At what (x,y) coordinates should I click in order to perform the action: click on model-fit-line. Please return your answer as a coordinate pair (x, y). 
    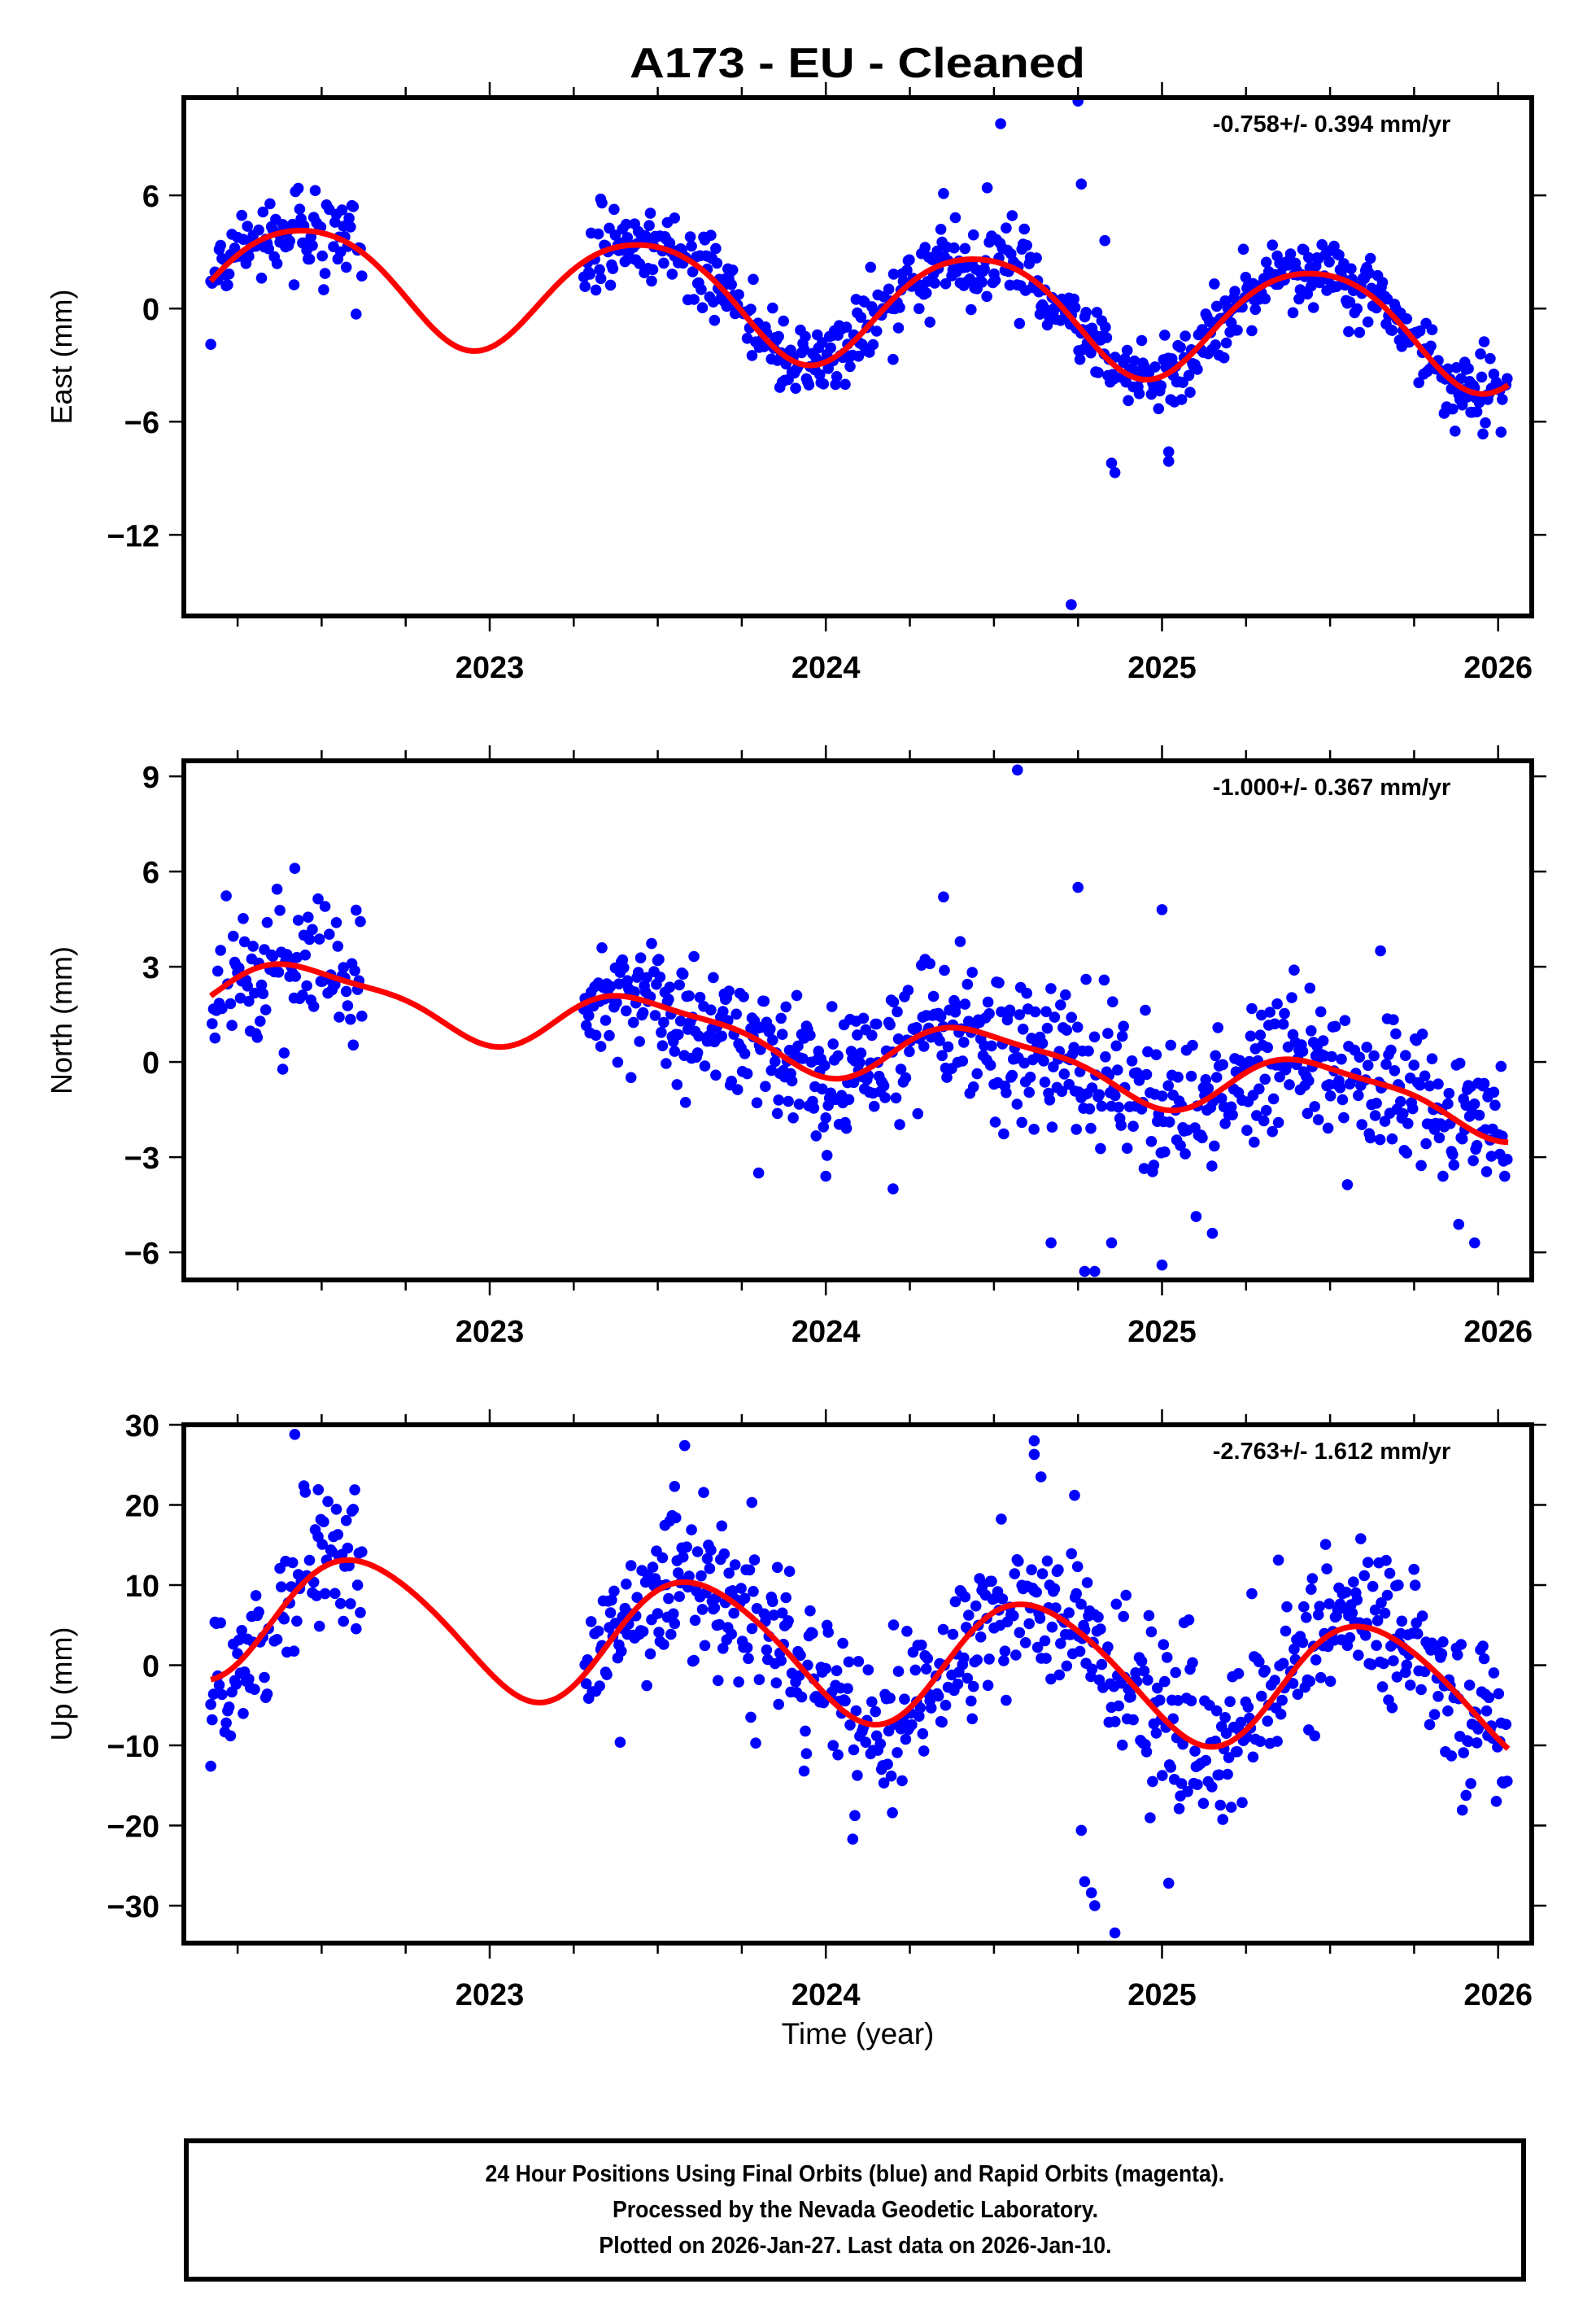
    Looking at the image, I should click on (859, 312).